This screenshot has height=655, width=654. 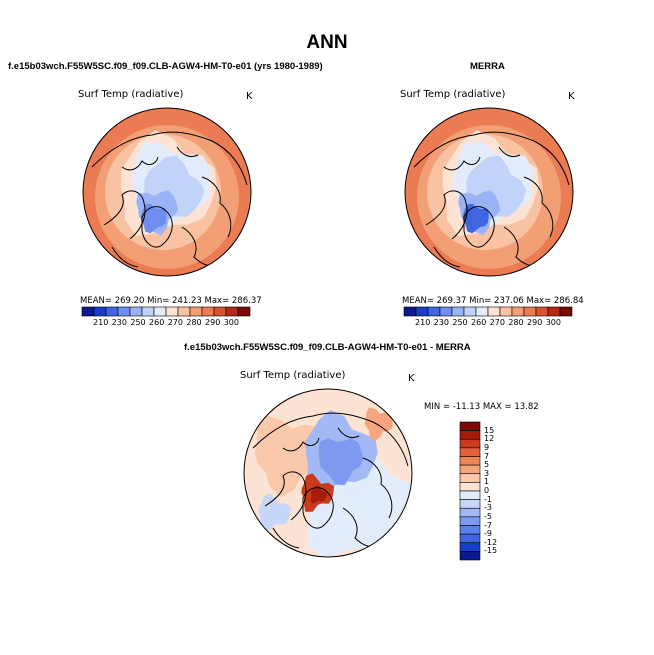 What do you see at coordinates (319, 494) in the screenshot?
I see `panel-3-field-greenland-core` at bounding box center [319, 494].